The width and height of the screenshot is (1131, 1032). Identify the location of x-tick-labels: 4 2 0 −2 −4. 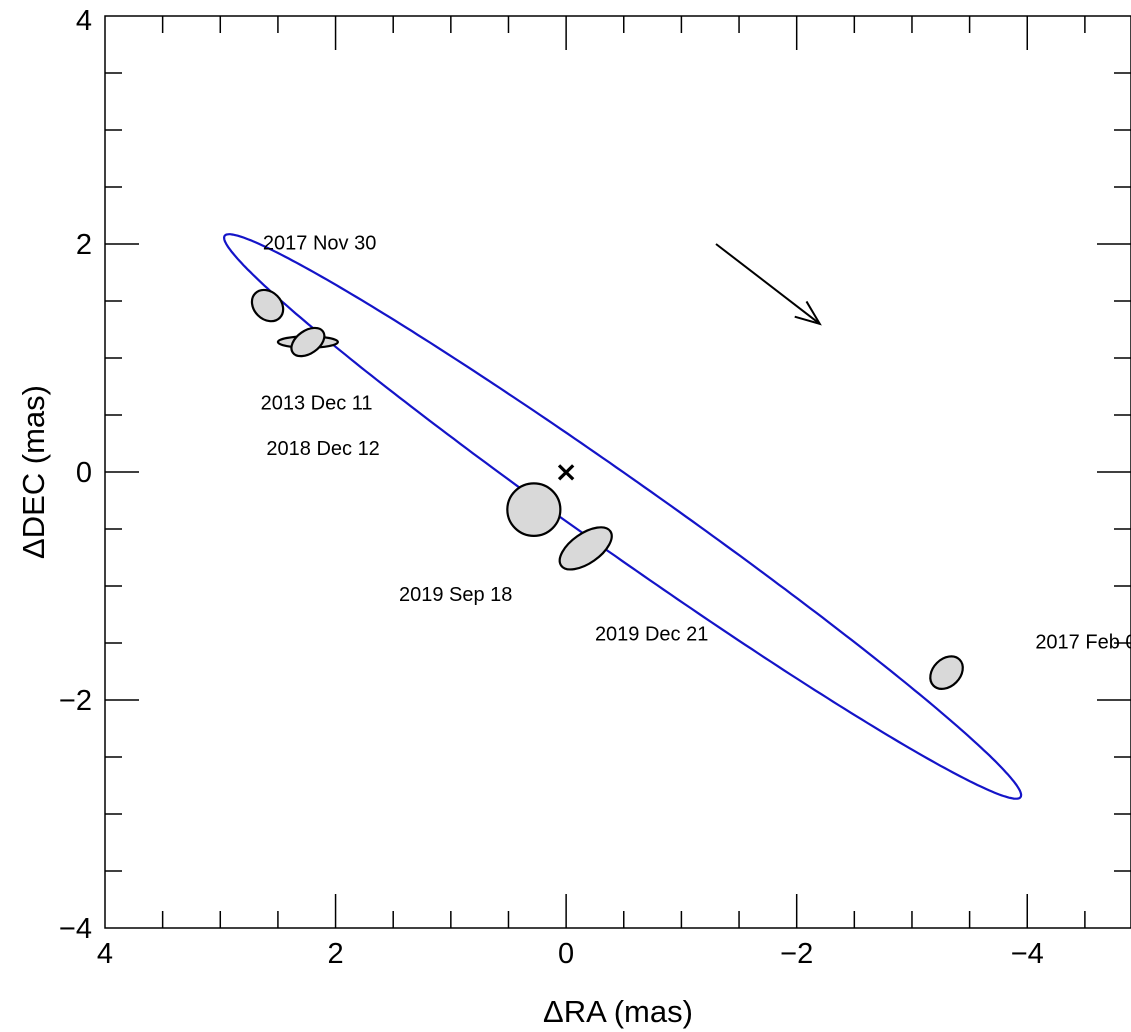
(570, 954).